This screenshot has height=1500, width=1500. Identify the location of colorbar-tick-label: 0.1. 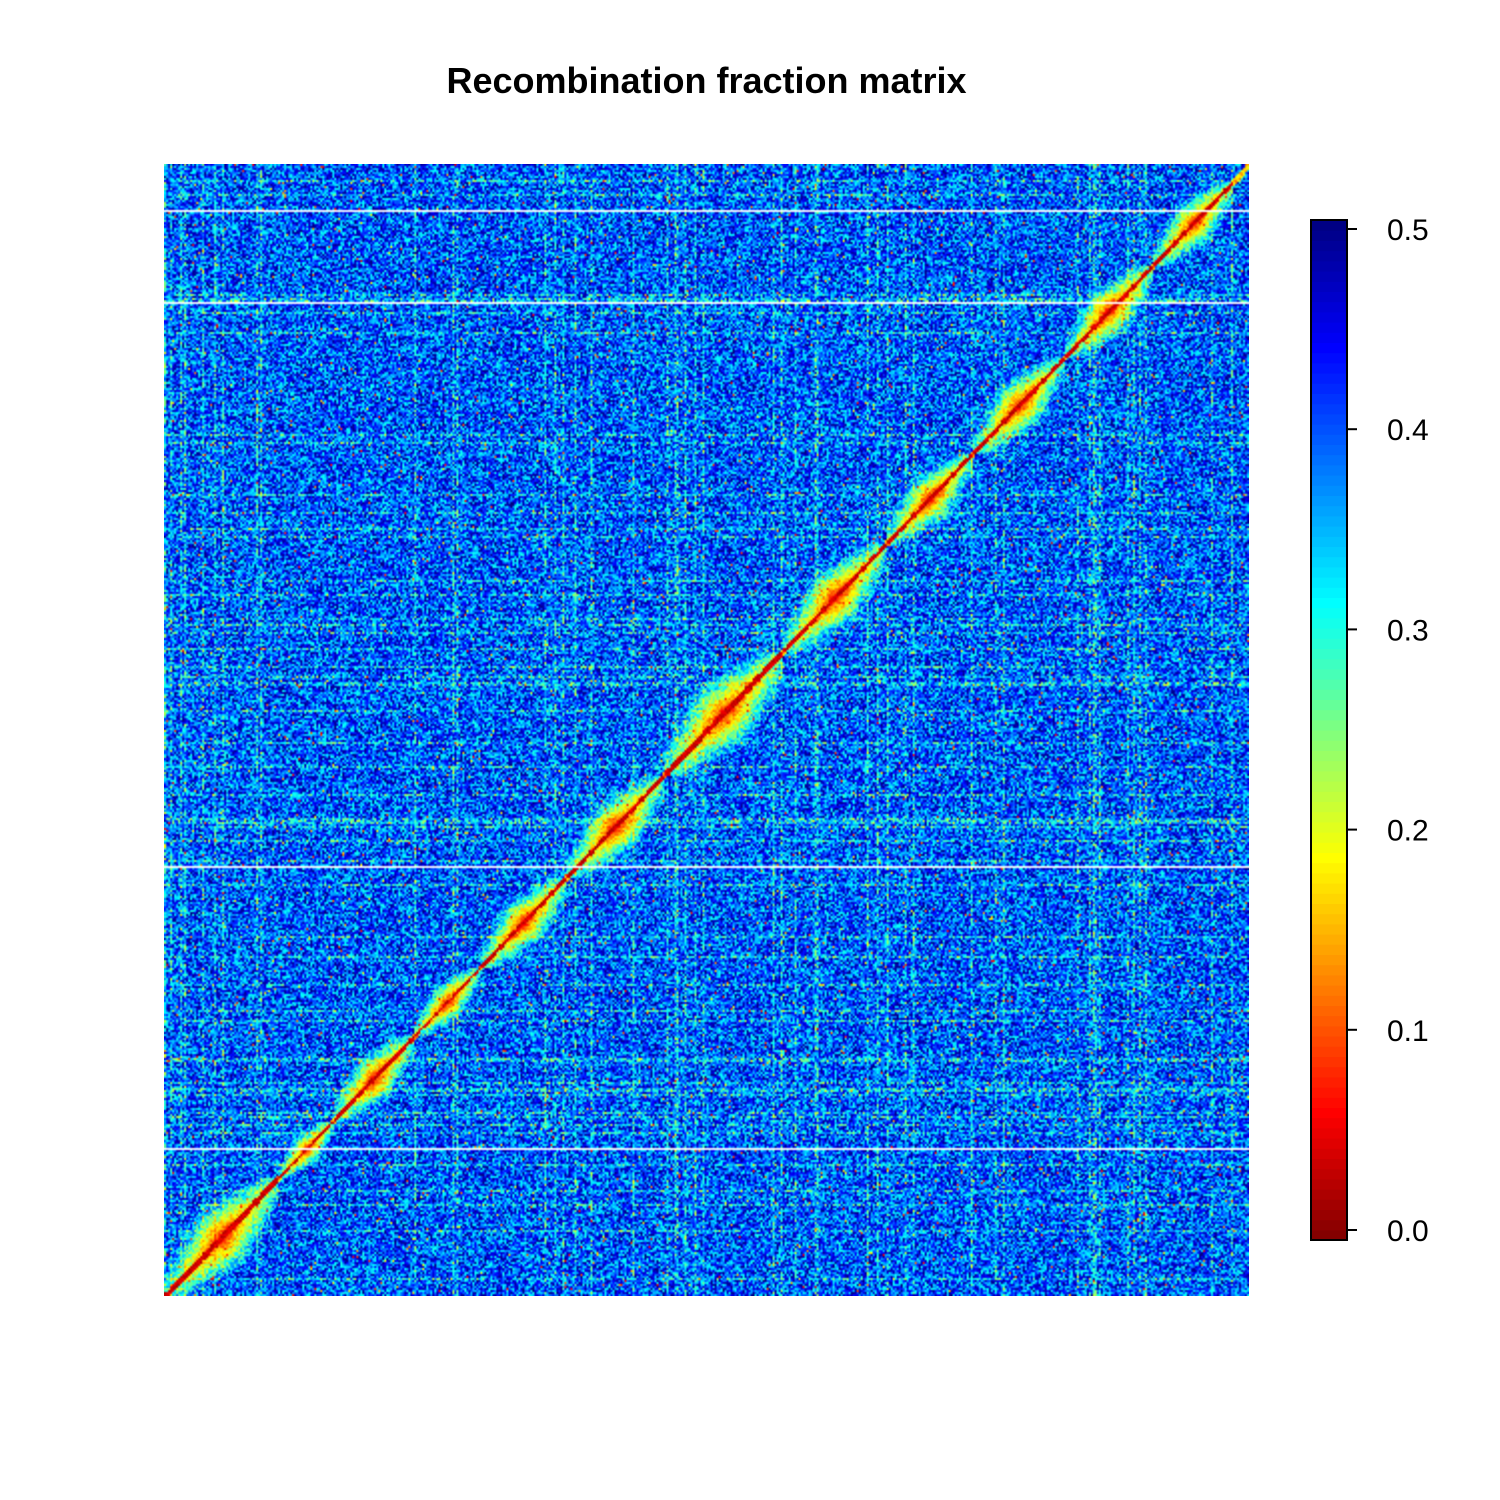
(1408, 1031).